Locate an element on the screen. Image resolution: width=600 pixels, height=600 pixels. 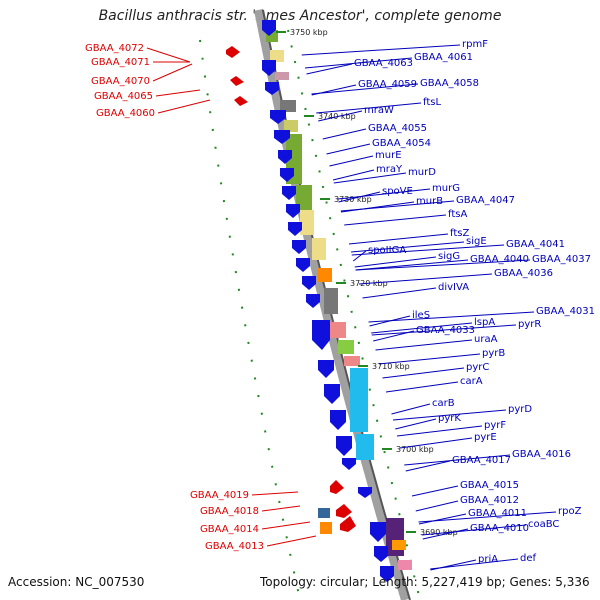
gene-label-right: rpmF is located at coordinates (475, 44).